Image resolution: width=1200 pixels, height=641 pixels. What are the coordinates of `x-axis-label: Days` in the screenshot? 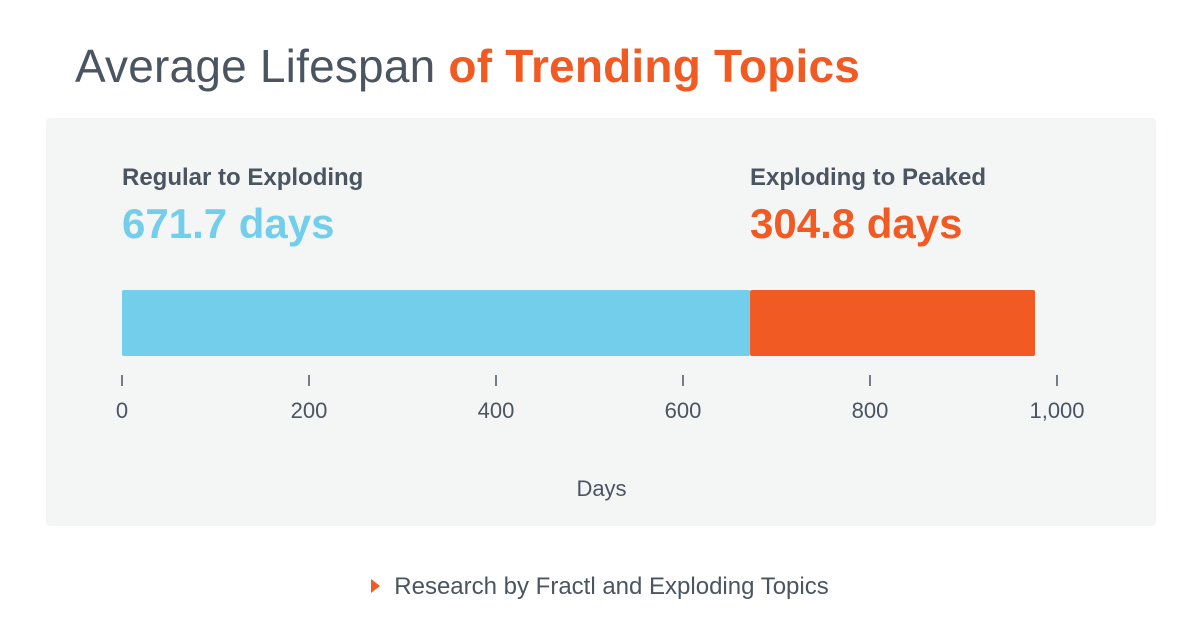 It's located at (601, 488).